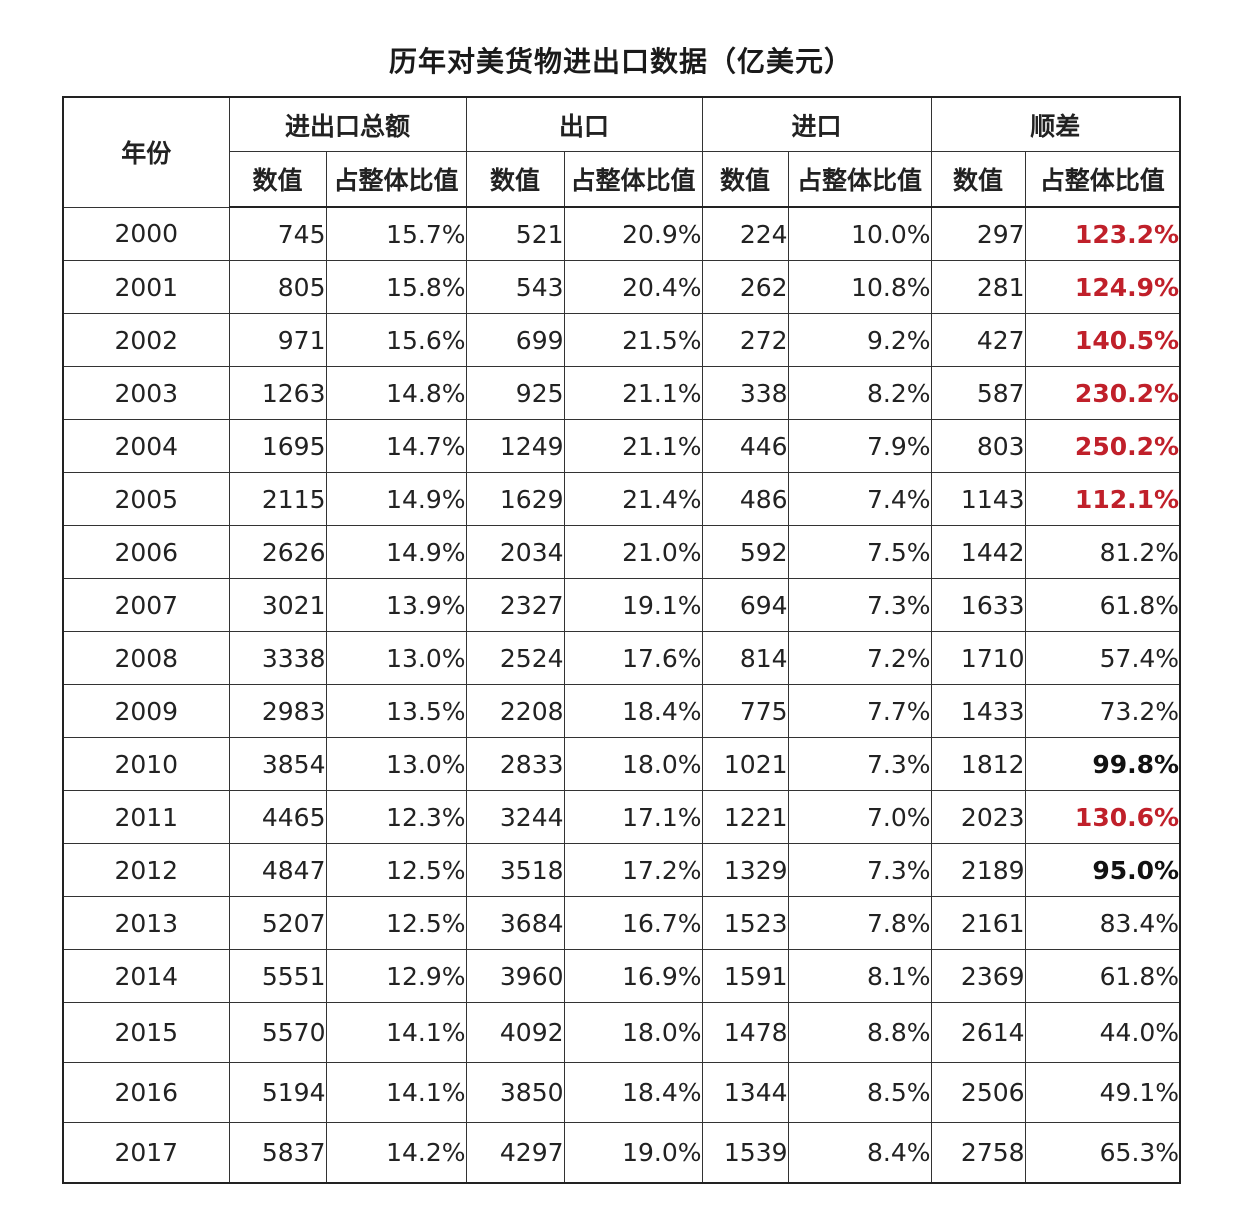 Image resolution: width=1242 pixels, height=1219 pixels. What do you see at coordinates (633, 658) in the screenshot?
I see `export-ratio-cell: 17.6%` at bounding box center [633, 658].